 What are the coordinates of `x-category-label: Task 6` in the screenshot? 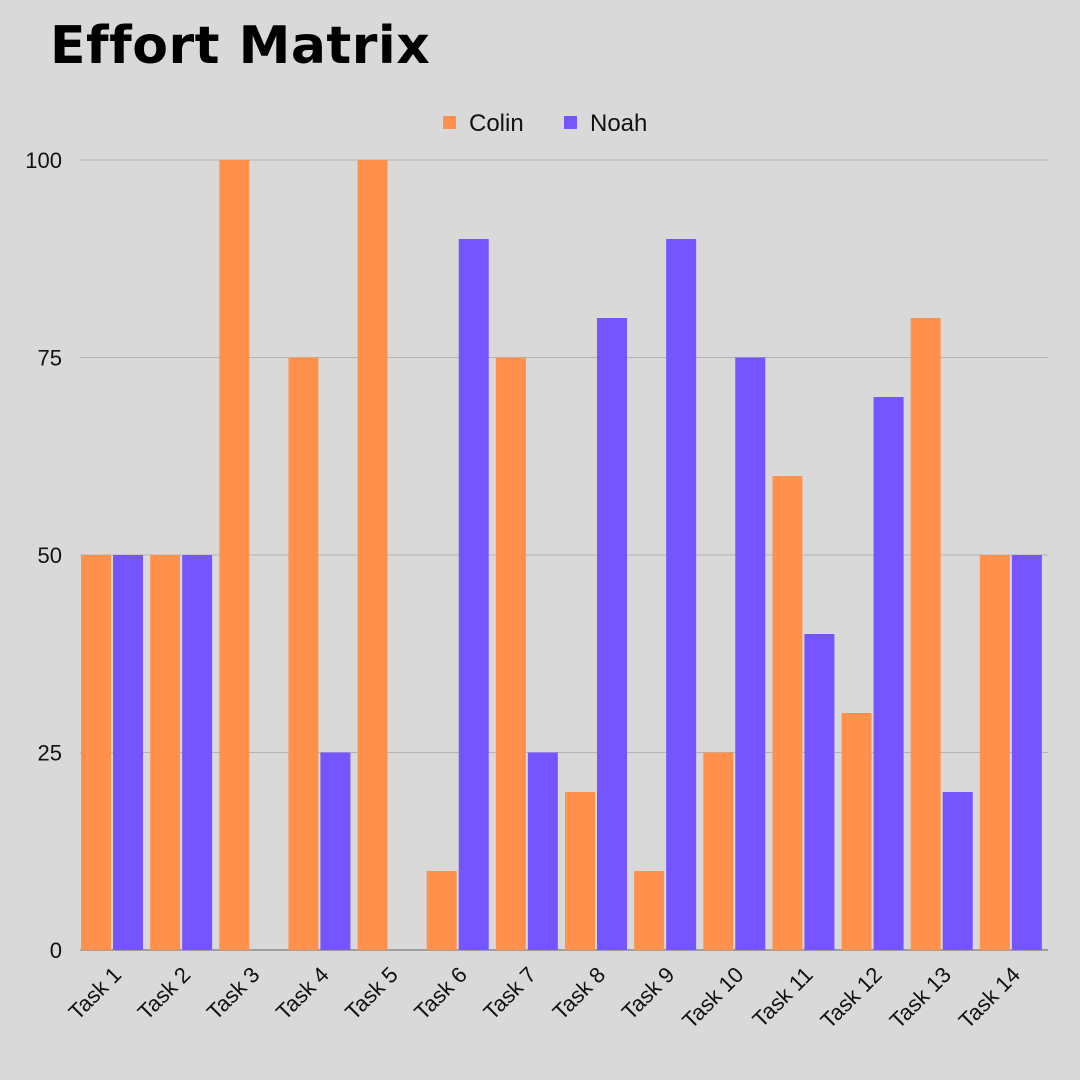 It's located at (440, 993).